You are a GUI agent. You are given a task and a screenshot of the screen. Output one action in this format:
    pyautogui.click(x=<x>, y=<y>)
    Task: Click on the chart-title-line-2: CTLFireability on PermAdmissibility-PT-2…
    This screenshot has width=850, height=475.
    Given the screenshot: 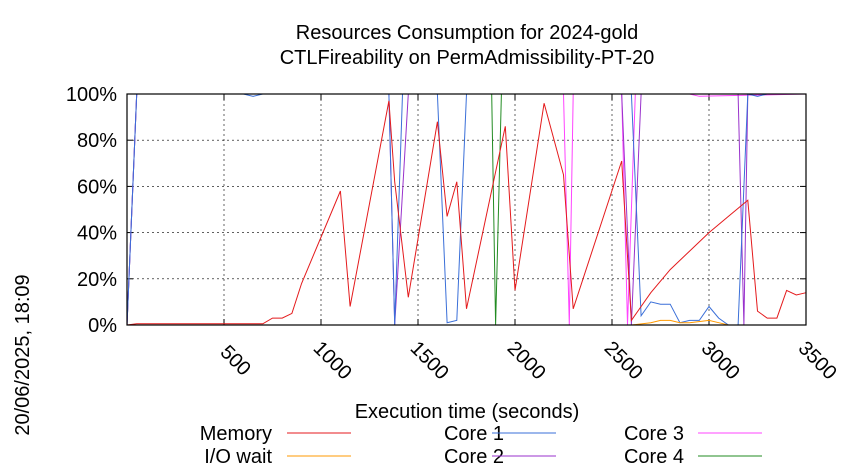 What is the action you would take?
    pyautogui.click(x=467, y=58)
    